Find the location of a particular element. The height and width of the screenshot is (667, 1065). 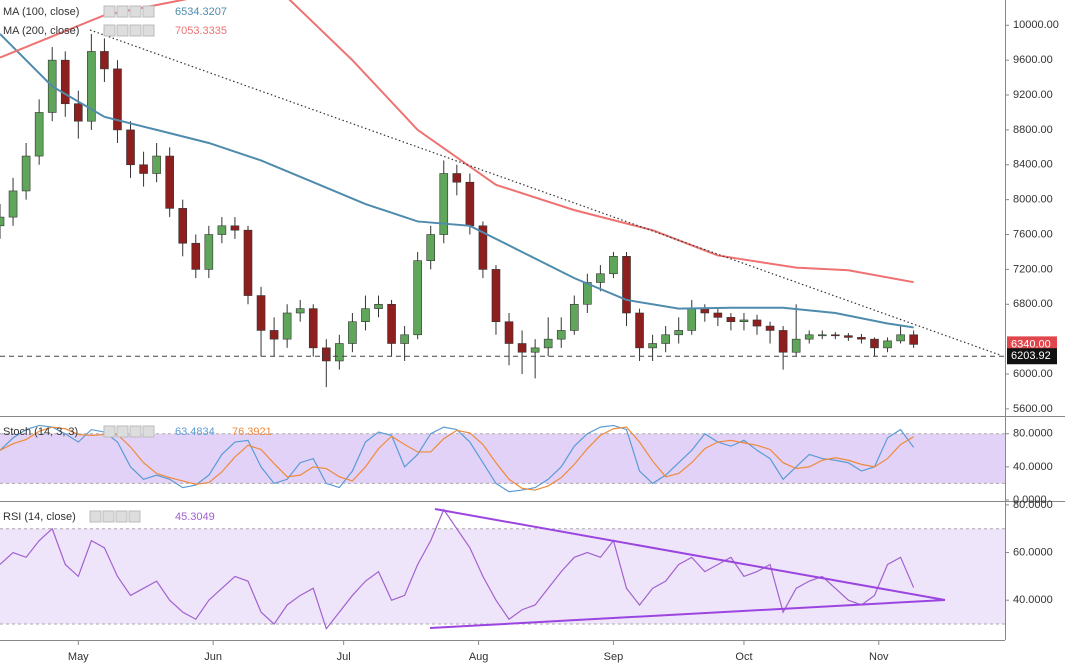

price-label-box is located at coordinates (1032, 356).